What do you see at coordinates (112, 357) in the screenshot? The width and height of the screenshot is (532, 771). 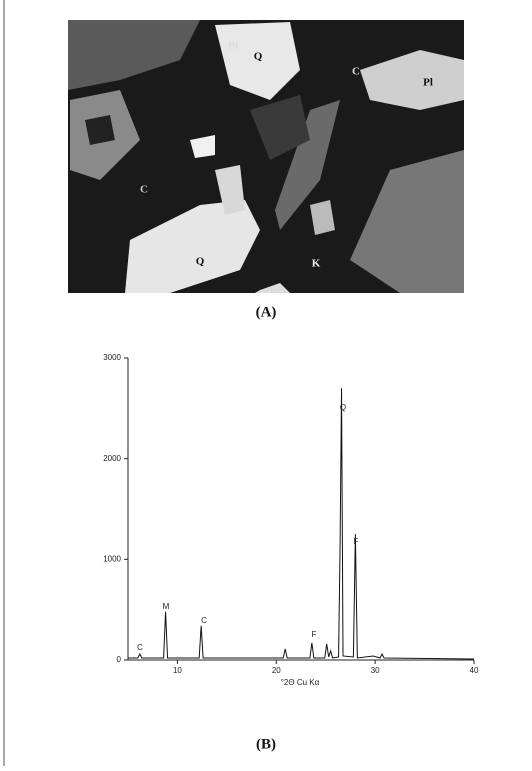 I see `y-tick-label: 3000` at bounding box center [112, 357].